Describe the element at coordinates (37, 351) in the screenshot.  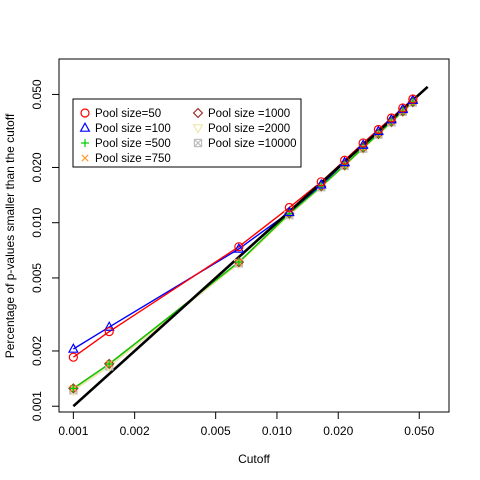
I see `y-tick-label: 0.002` at that location.